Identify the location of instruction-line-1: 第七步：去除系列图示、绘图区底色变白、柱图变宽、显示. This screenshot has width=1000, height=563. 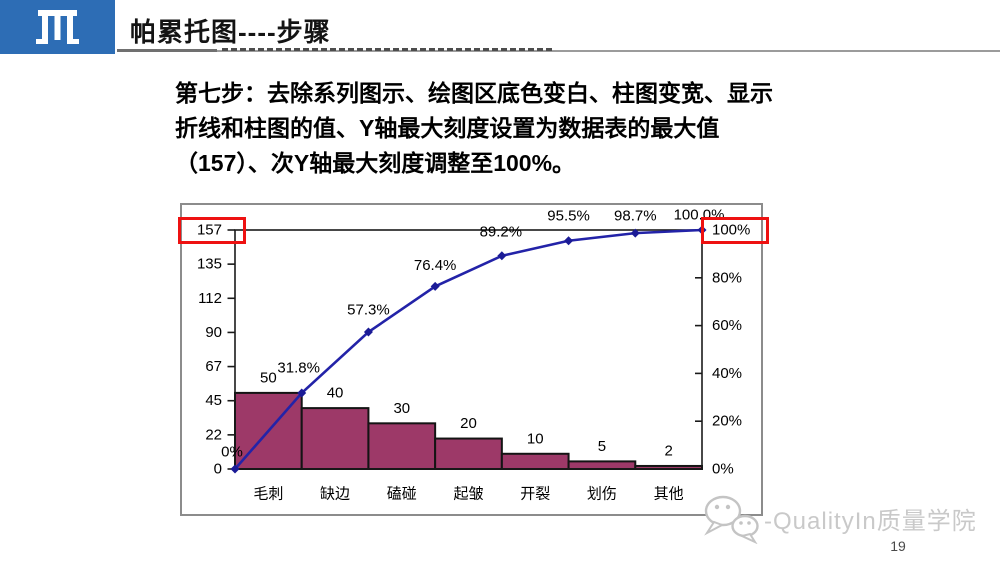
(474, 93).